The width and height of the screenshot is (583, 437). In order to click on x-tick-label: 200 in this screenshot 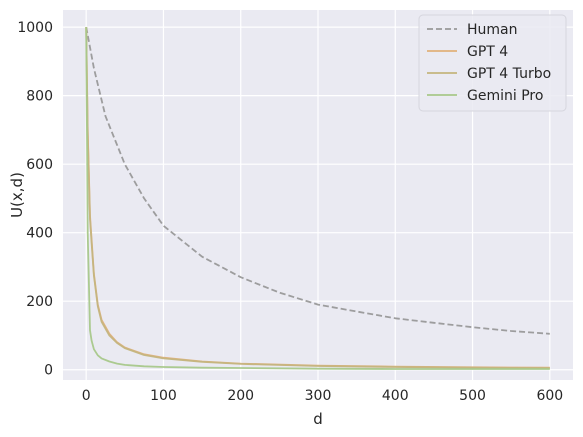, I will do `click(240, 396)`.